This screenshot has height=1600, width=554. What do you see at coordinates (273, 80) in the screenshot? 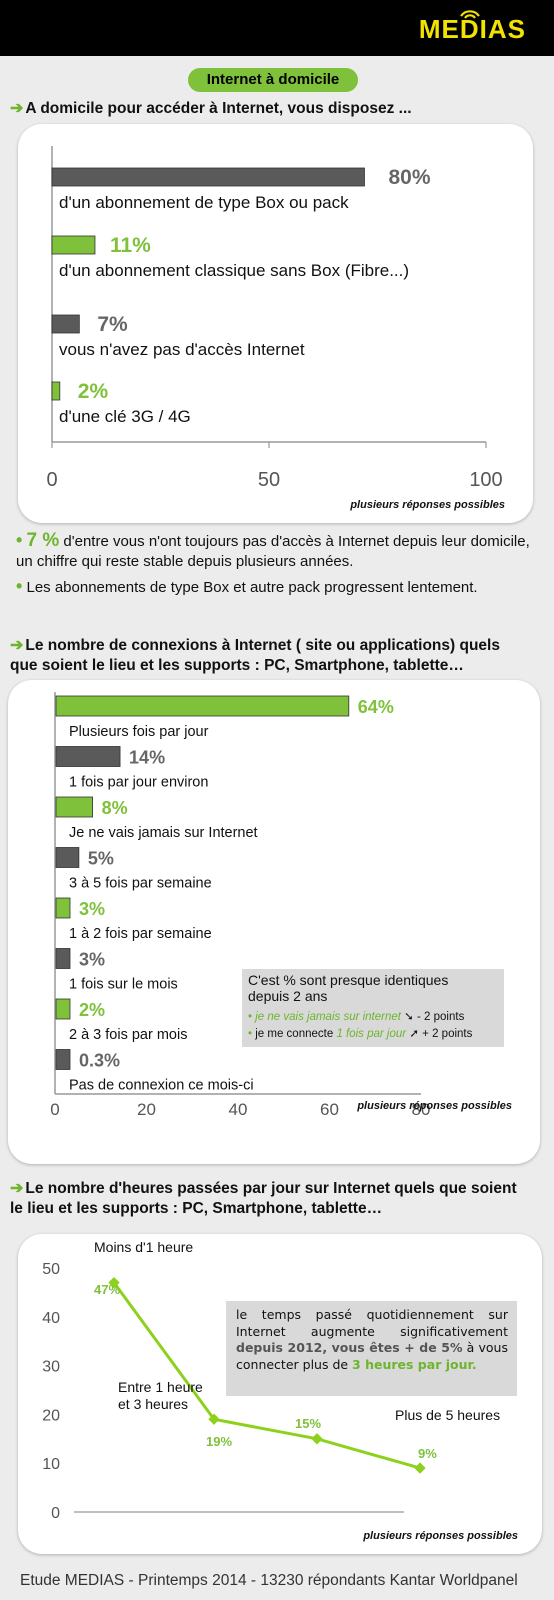
I see `section-pill: Internet à domicile` at bounding box center [273, 80].